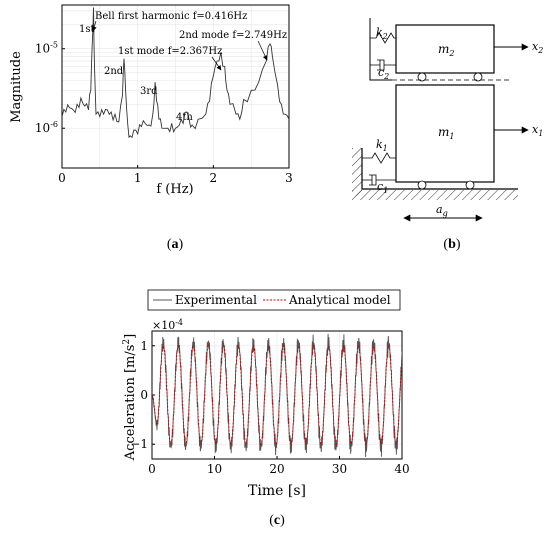  What do you see at coordinates (175, 73) in the screenshot?
I see `panel-a-spectrum-line` at bounding box center [175, 73].